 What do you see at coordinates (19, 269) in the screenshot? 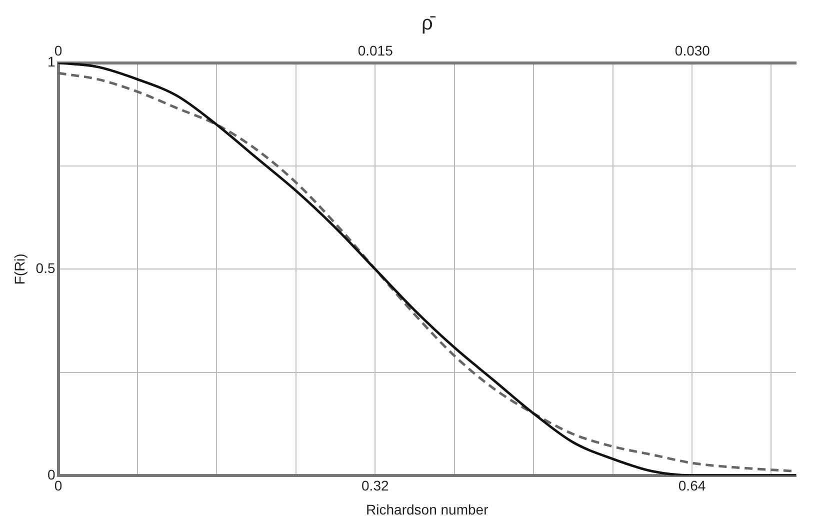
I see `y-axis-title: F(Ri)` at bounding box center [19, 269].